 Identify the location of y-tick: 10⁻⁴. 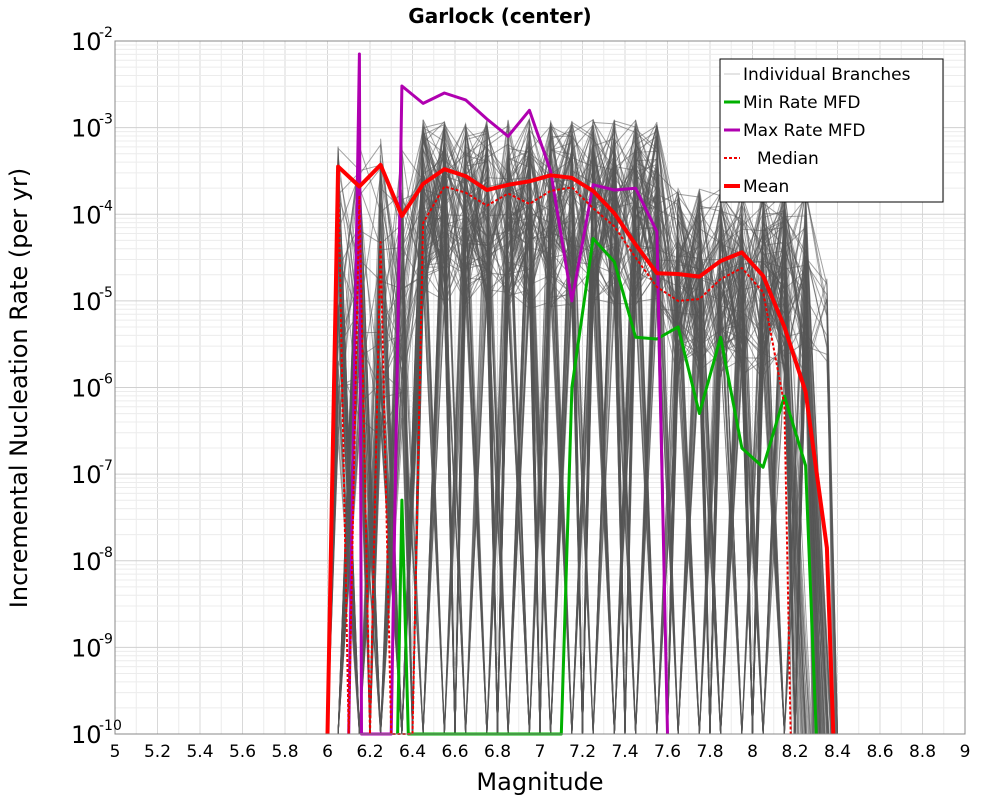
(92, 213).